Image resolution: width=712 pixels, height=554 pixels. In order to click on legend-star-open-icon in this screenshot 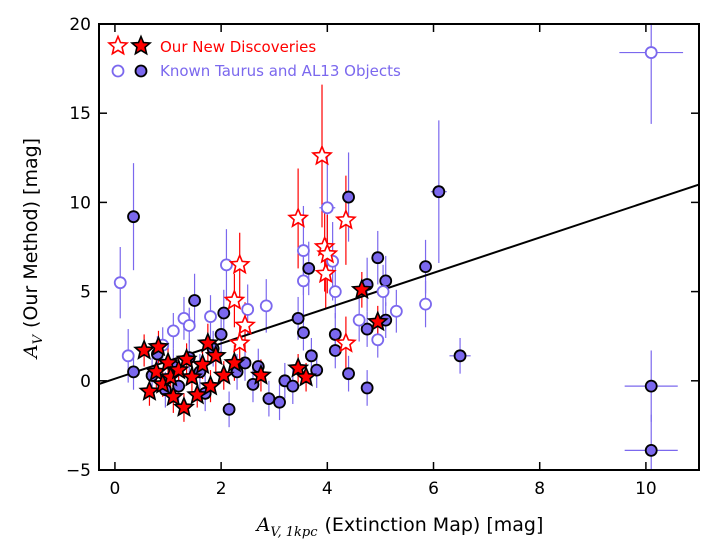, I will do `click(118, 45)`.